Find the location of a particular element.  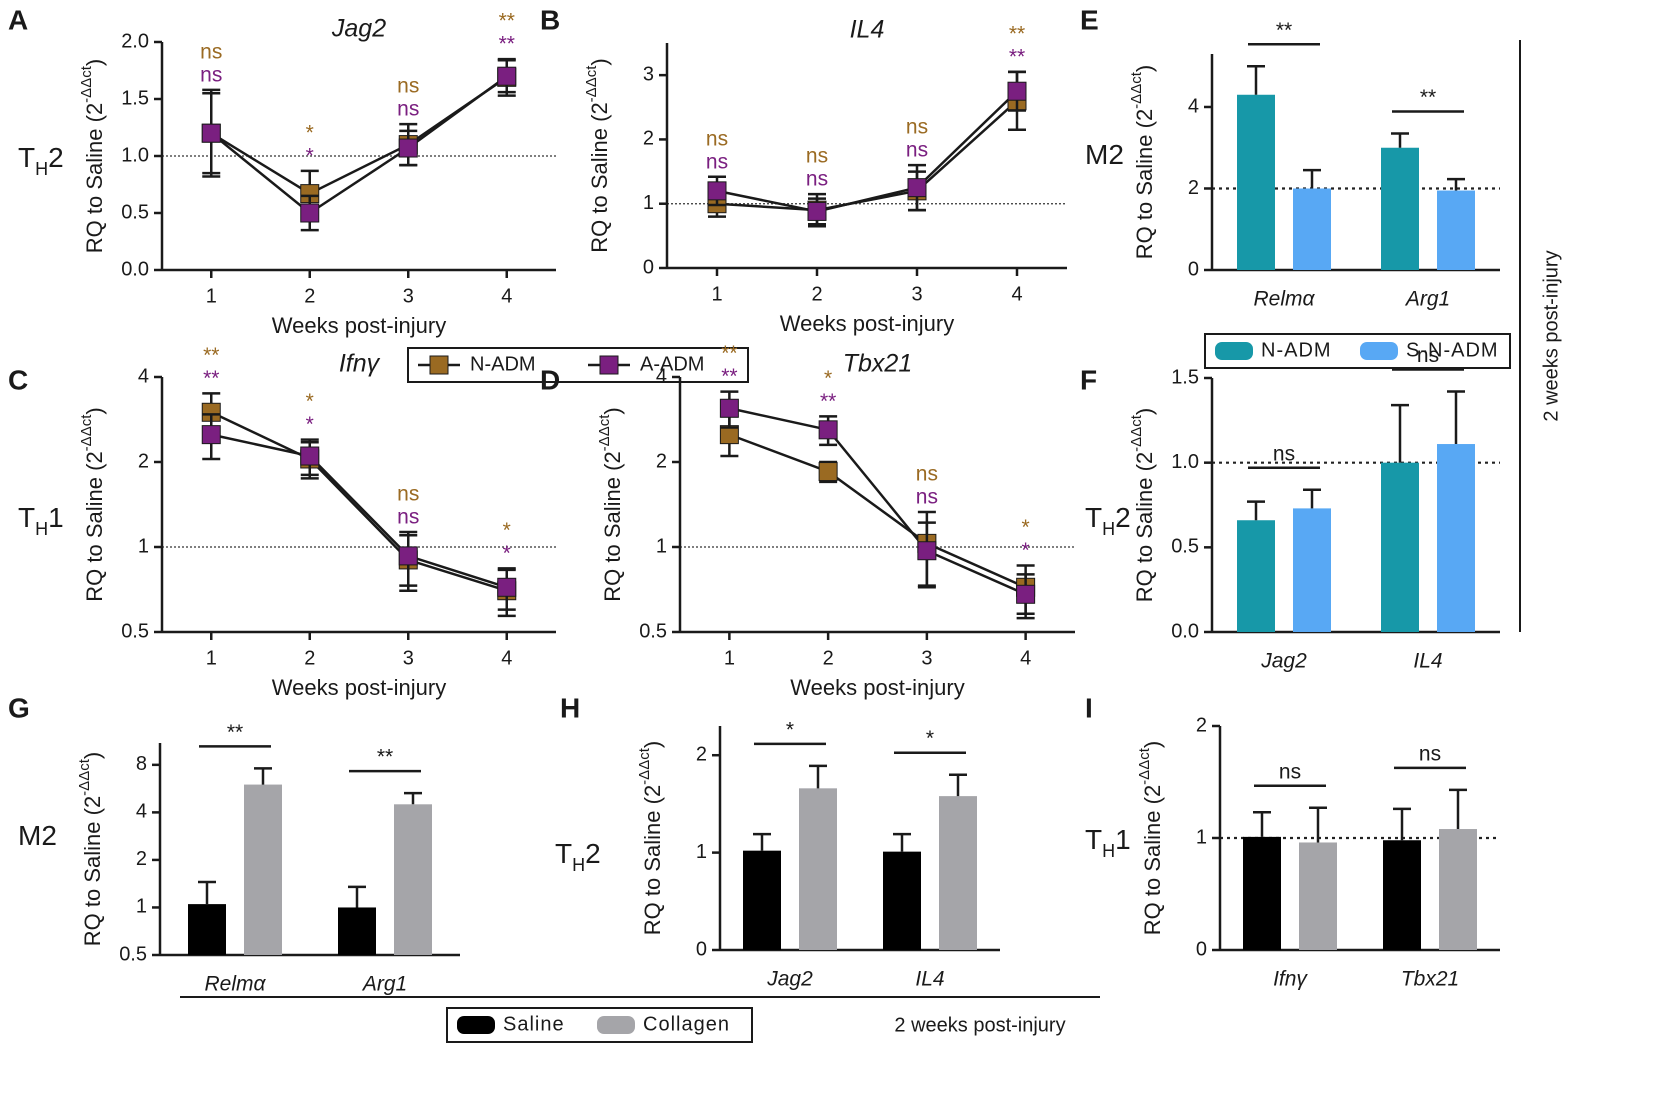

x-tick-label: Relmα is located at coordinates (236, 984).